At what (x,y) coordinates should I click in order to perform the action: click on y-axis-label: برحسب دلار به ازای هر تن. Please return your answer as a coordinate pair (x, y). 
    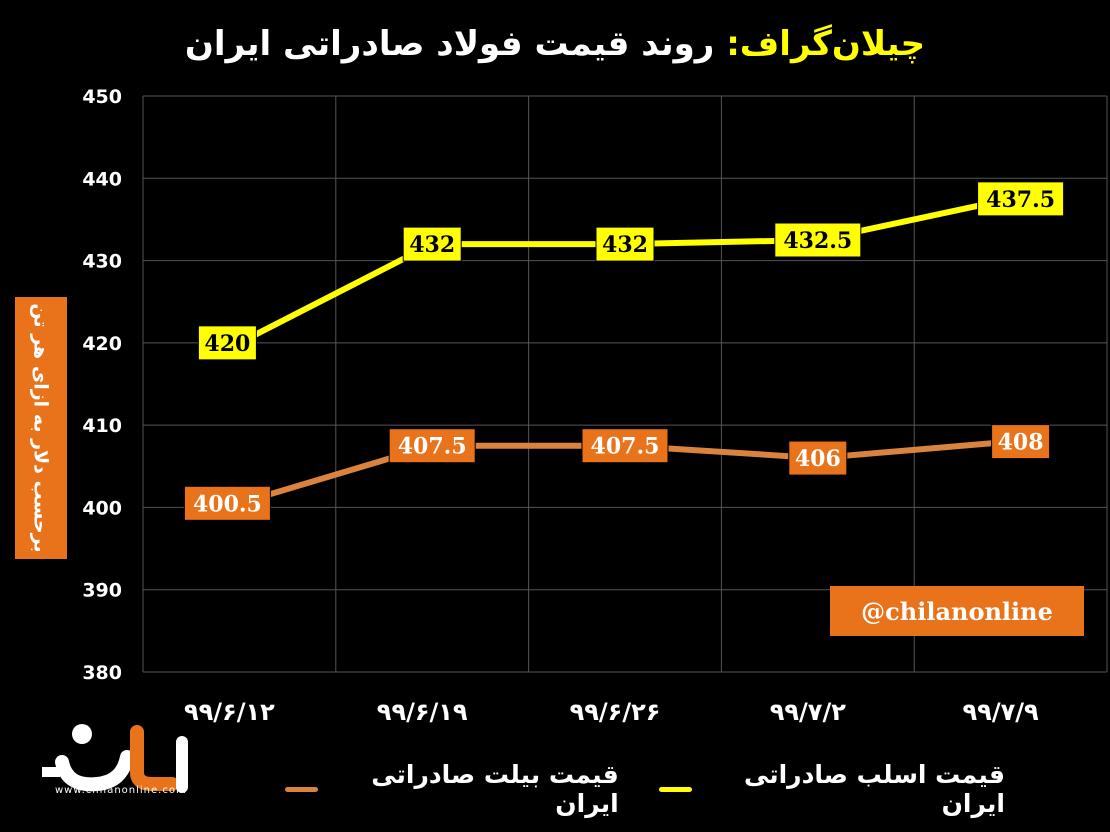
    Looking at the image, I should click on (41, 428).